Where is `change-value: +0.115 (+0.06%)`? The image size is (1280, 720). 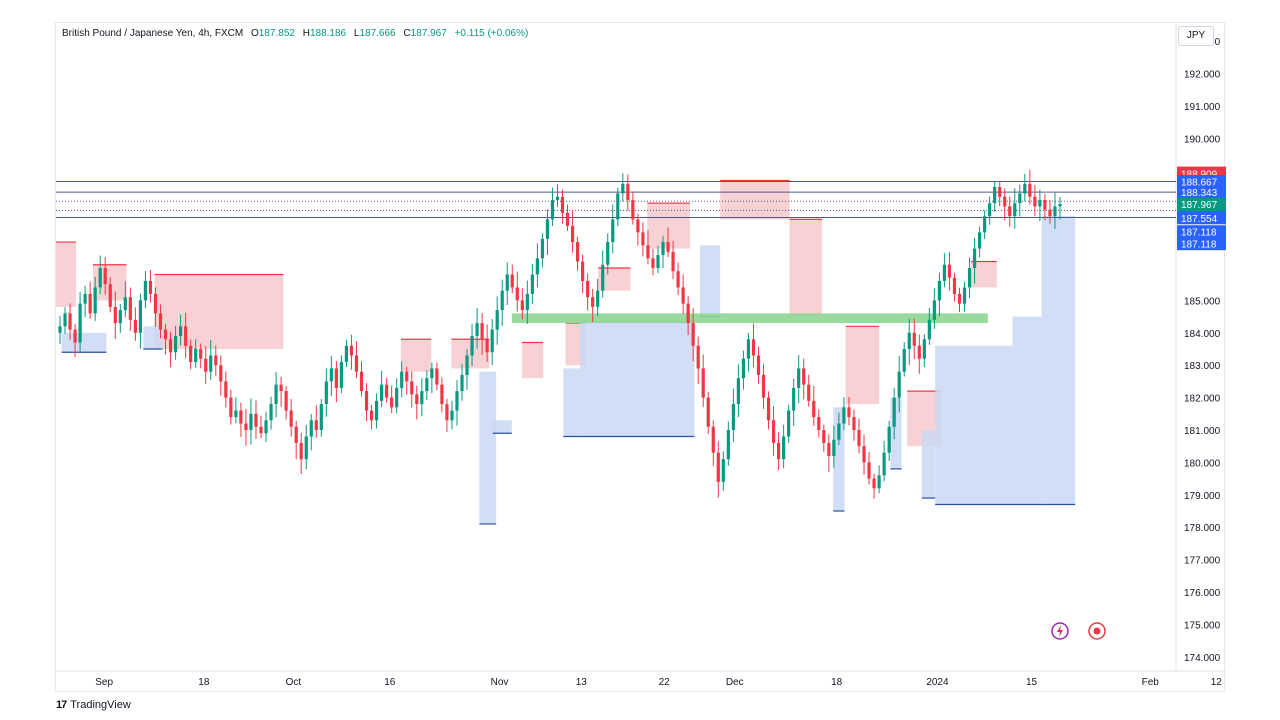
change-value: +0.115 (+0.06%) is located at coordinates (491, 33).